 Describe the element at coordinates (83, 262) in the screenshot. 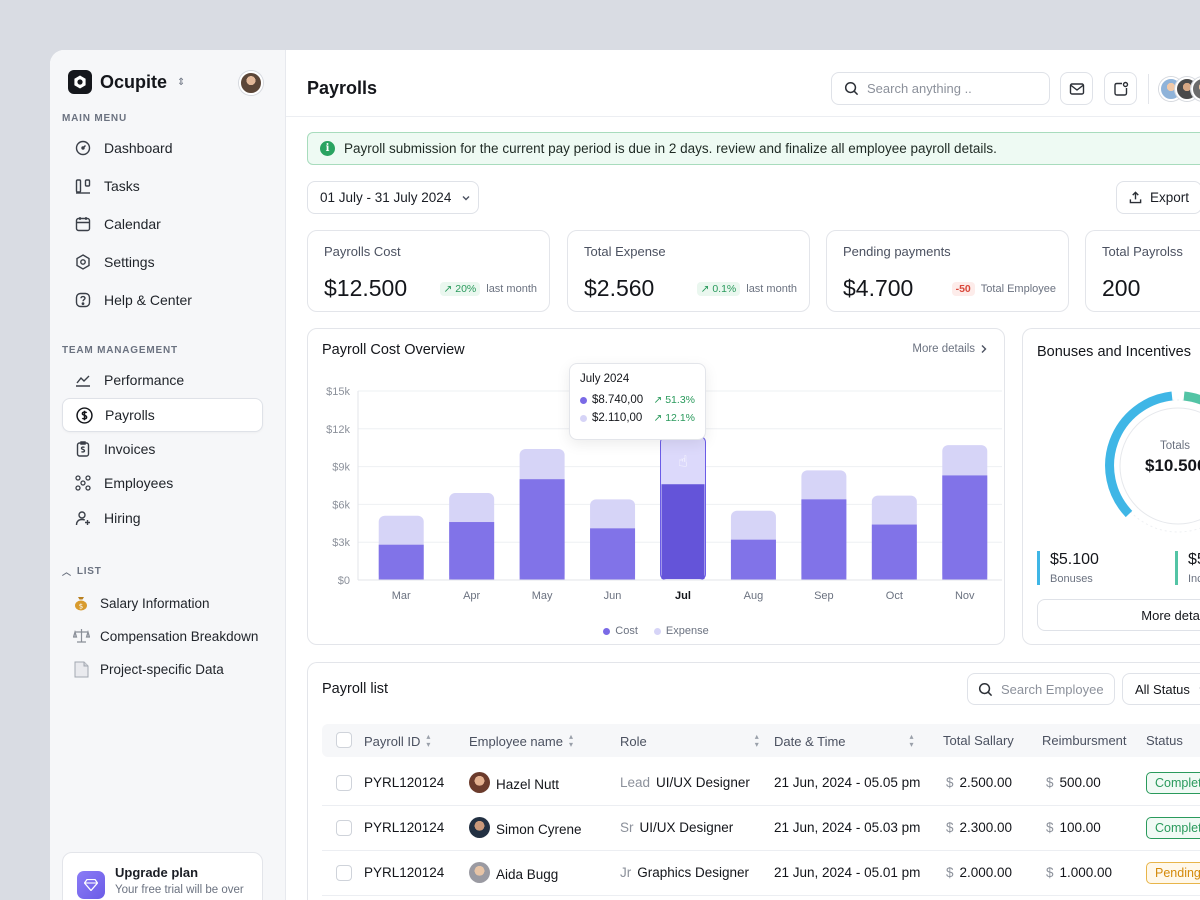

I see `settings-icon` at that location.